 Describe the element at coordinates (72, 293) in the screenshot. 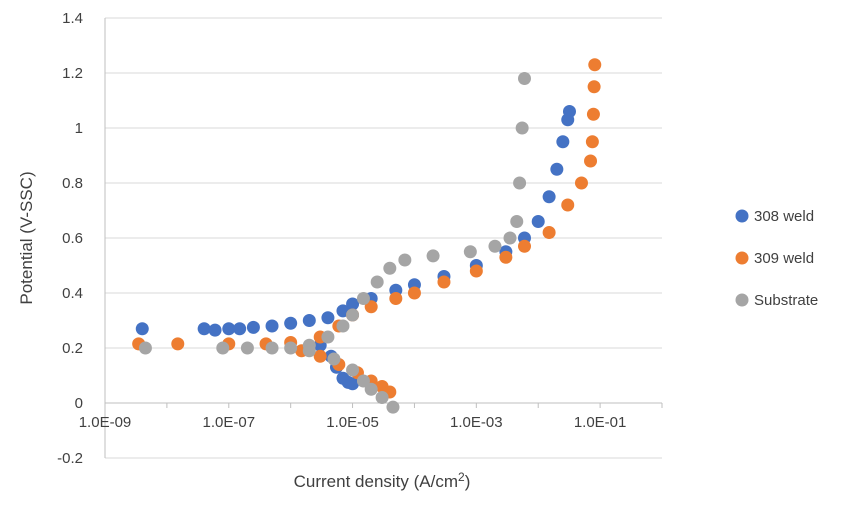

I see `y-tick-label: 0.4` at that location.